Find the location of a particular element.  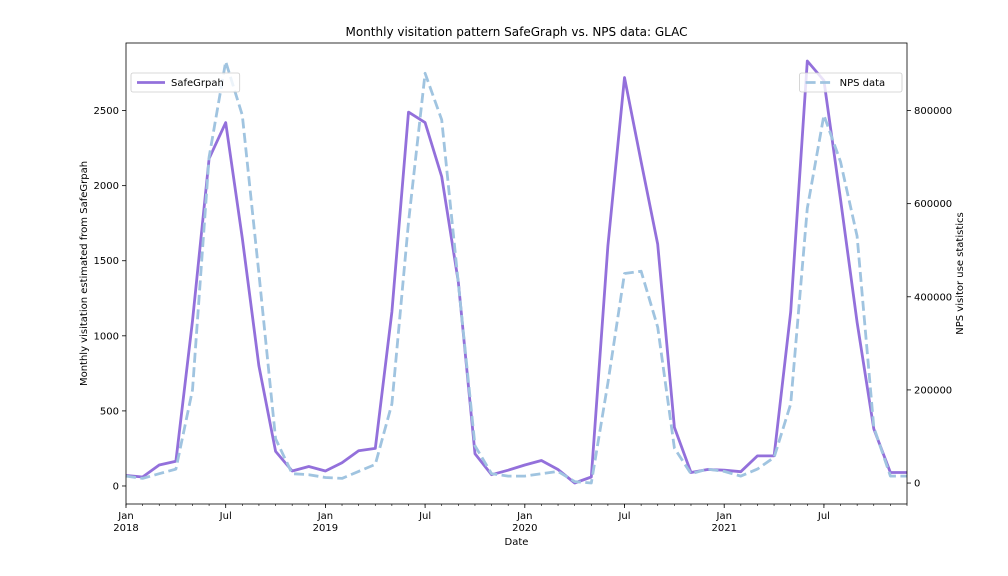

right-y-axis: 0 200000 400000 600000 800000 is located at coordinates (929, 298).